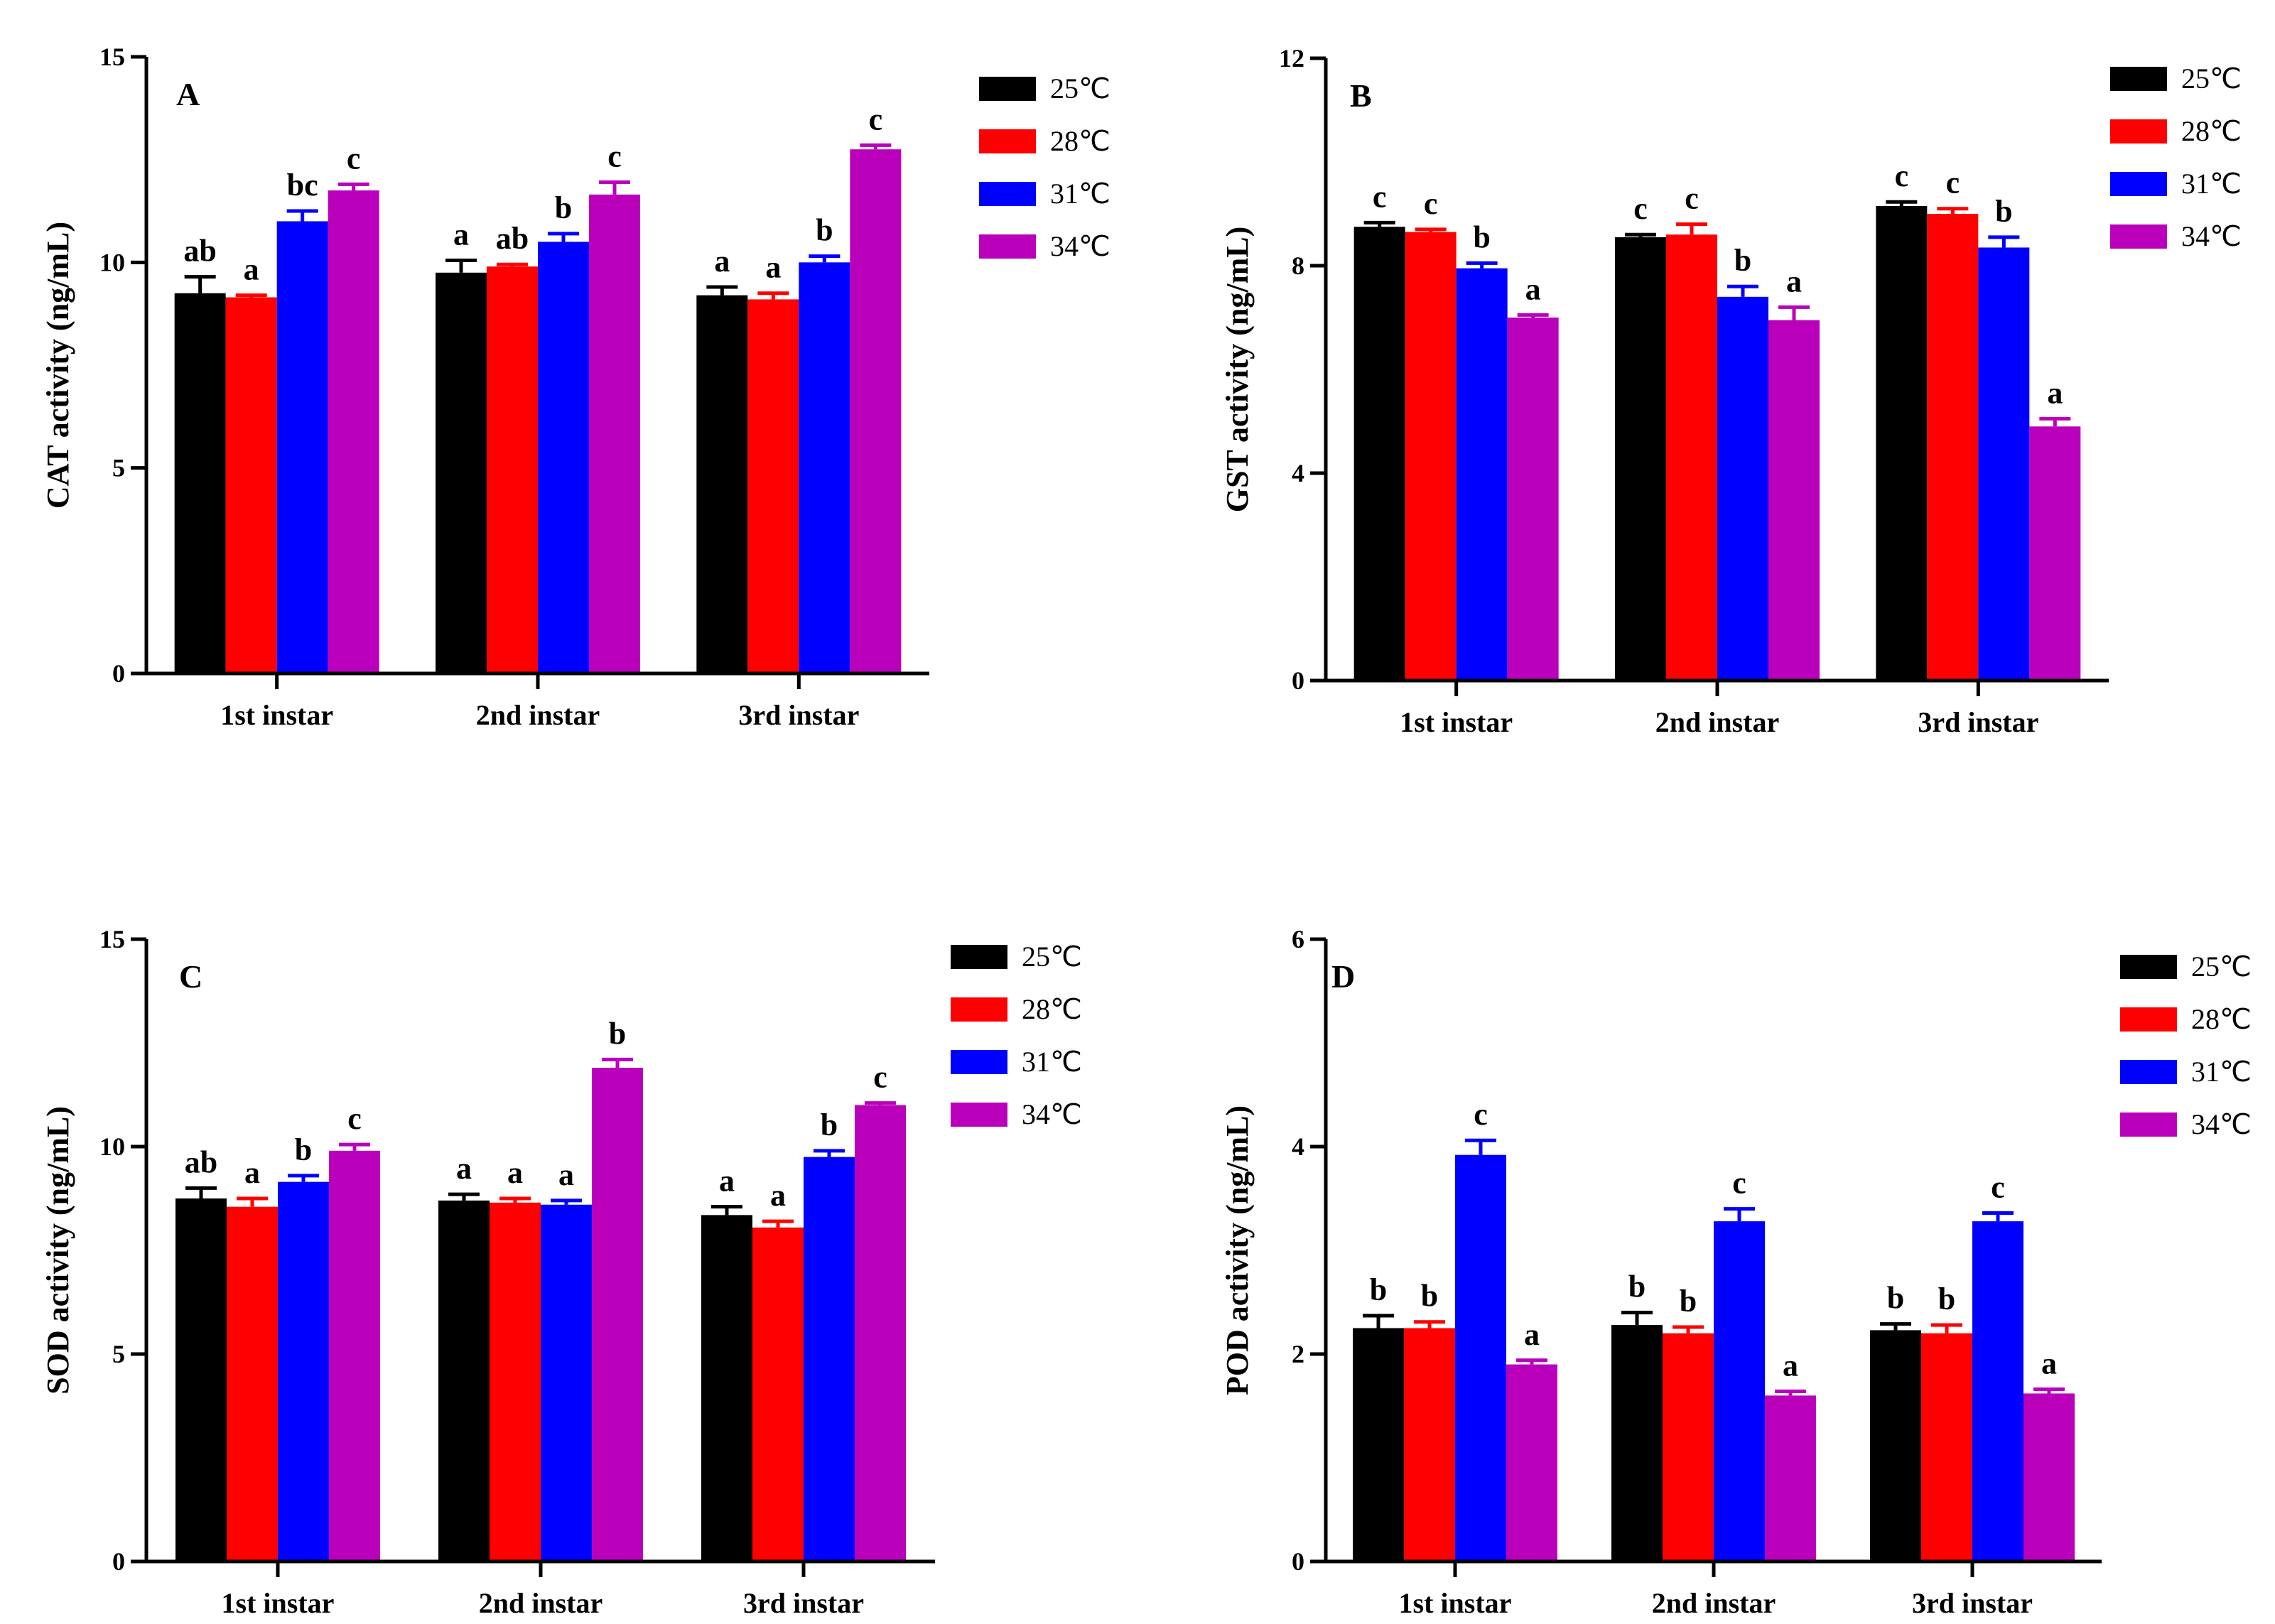  What do you see at coordinates (118, 468) in the screenshot?
I see `y-tick-label: 5` at bounding box center [118, 468].